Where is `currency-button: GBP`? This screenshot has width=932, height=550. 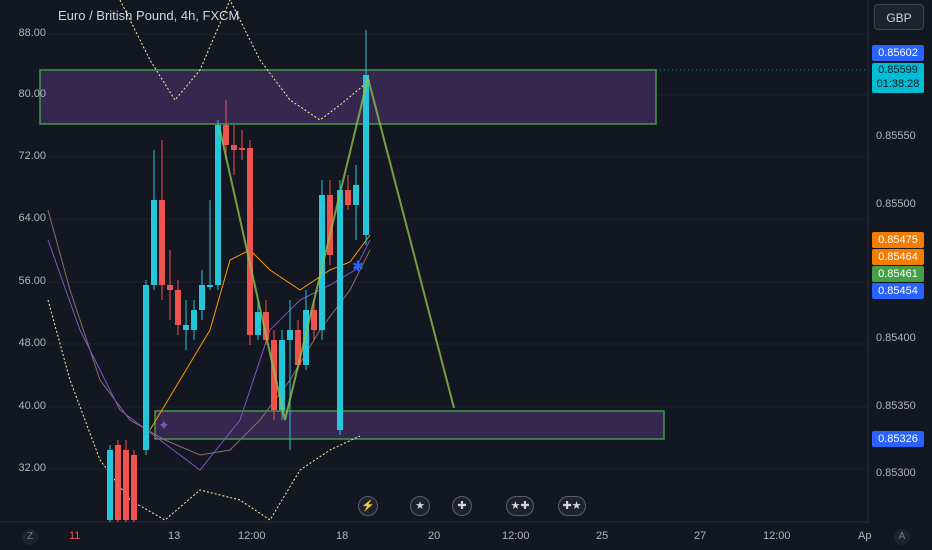
currency-button: GBP is located at coordinates (899, 17).